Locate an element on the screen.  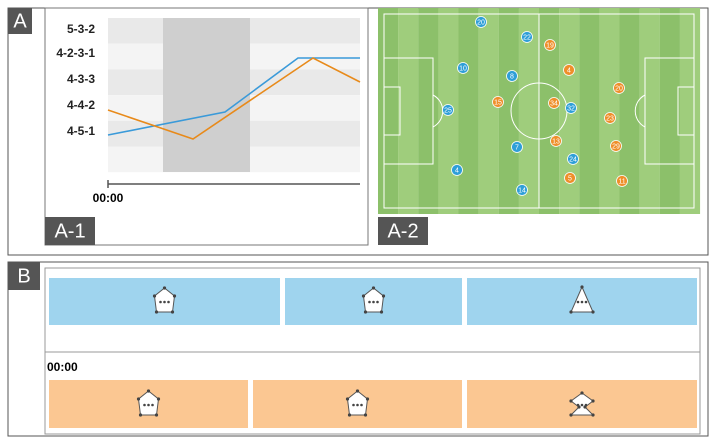
player-number: 14 is located at coordinates (522, 190).